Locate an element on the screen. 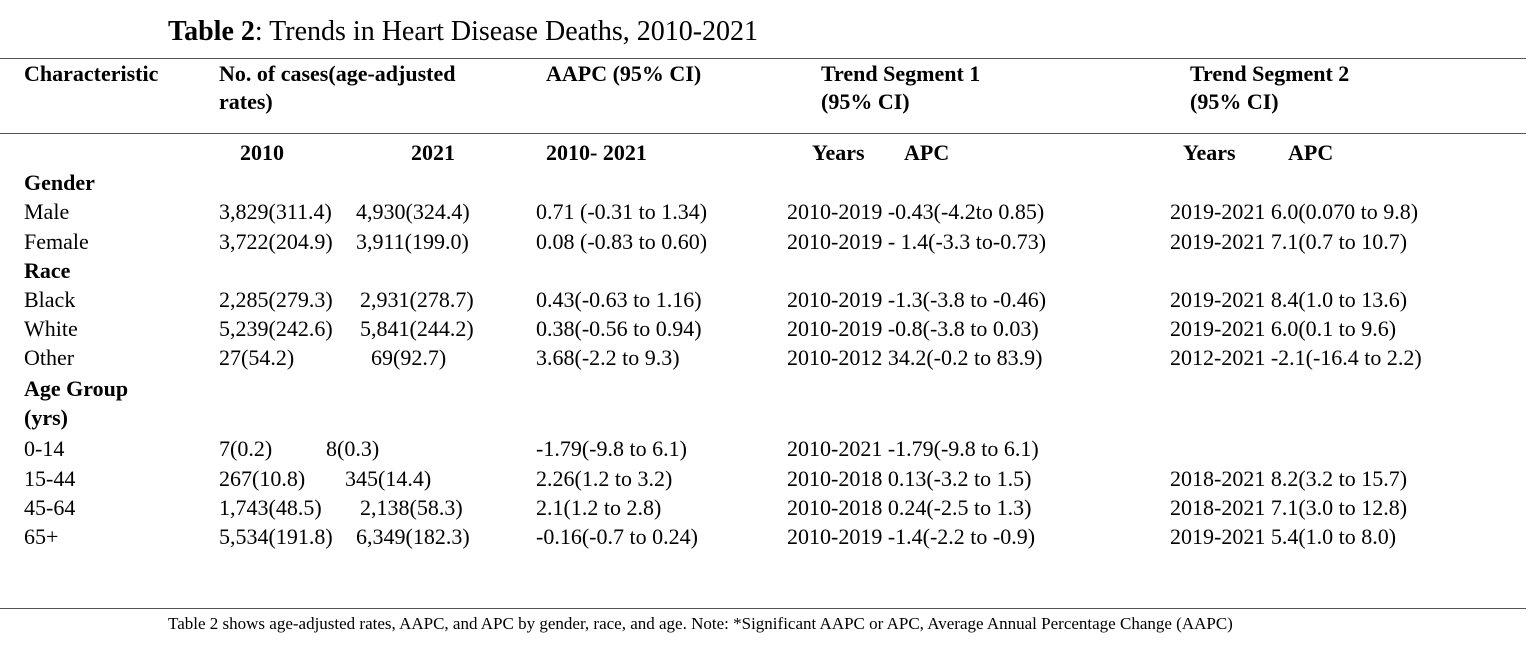  segment1-value: 2010-2019 -1.4(-2.2 to -0.9) is located at coordinates (911, 536).